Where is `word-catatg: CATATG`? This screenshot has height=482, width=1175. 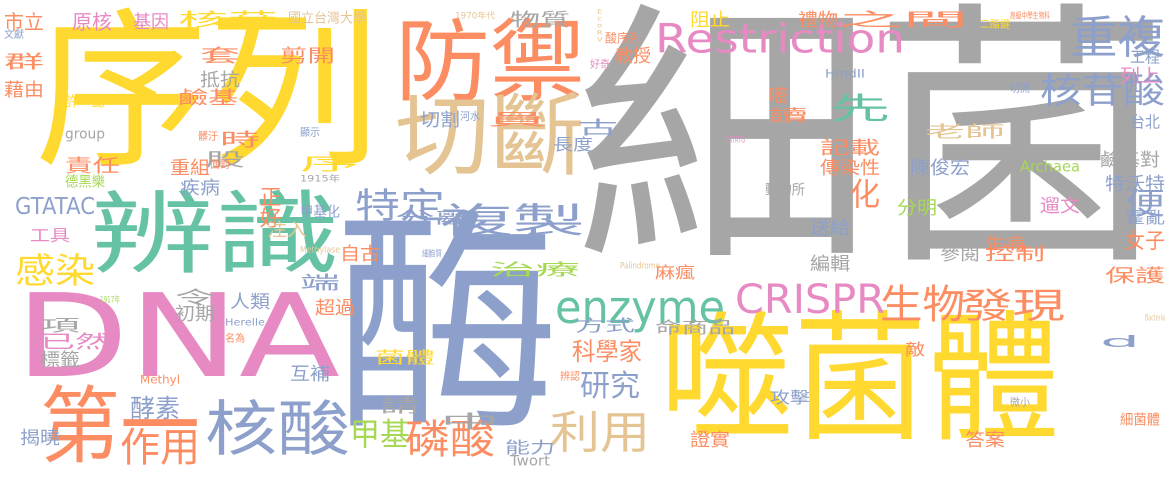 word-catatg: CATATG is located at coordinates (735, 139).